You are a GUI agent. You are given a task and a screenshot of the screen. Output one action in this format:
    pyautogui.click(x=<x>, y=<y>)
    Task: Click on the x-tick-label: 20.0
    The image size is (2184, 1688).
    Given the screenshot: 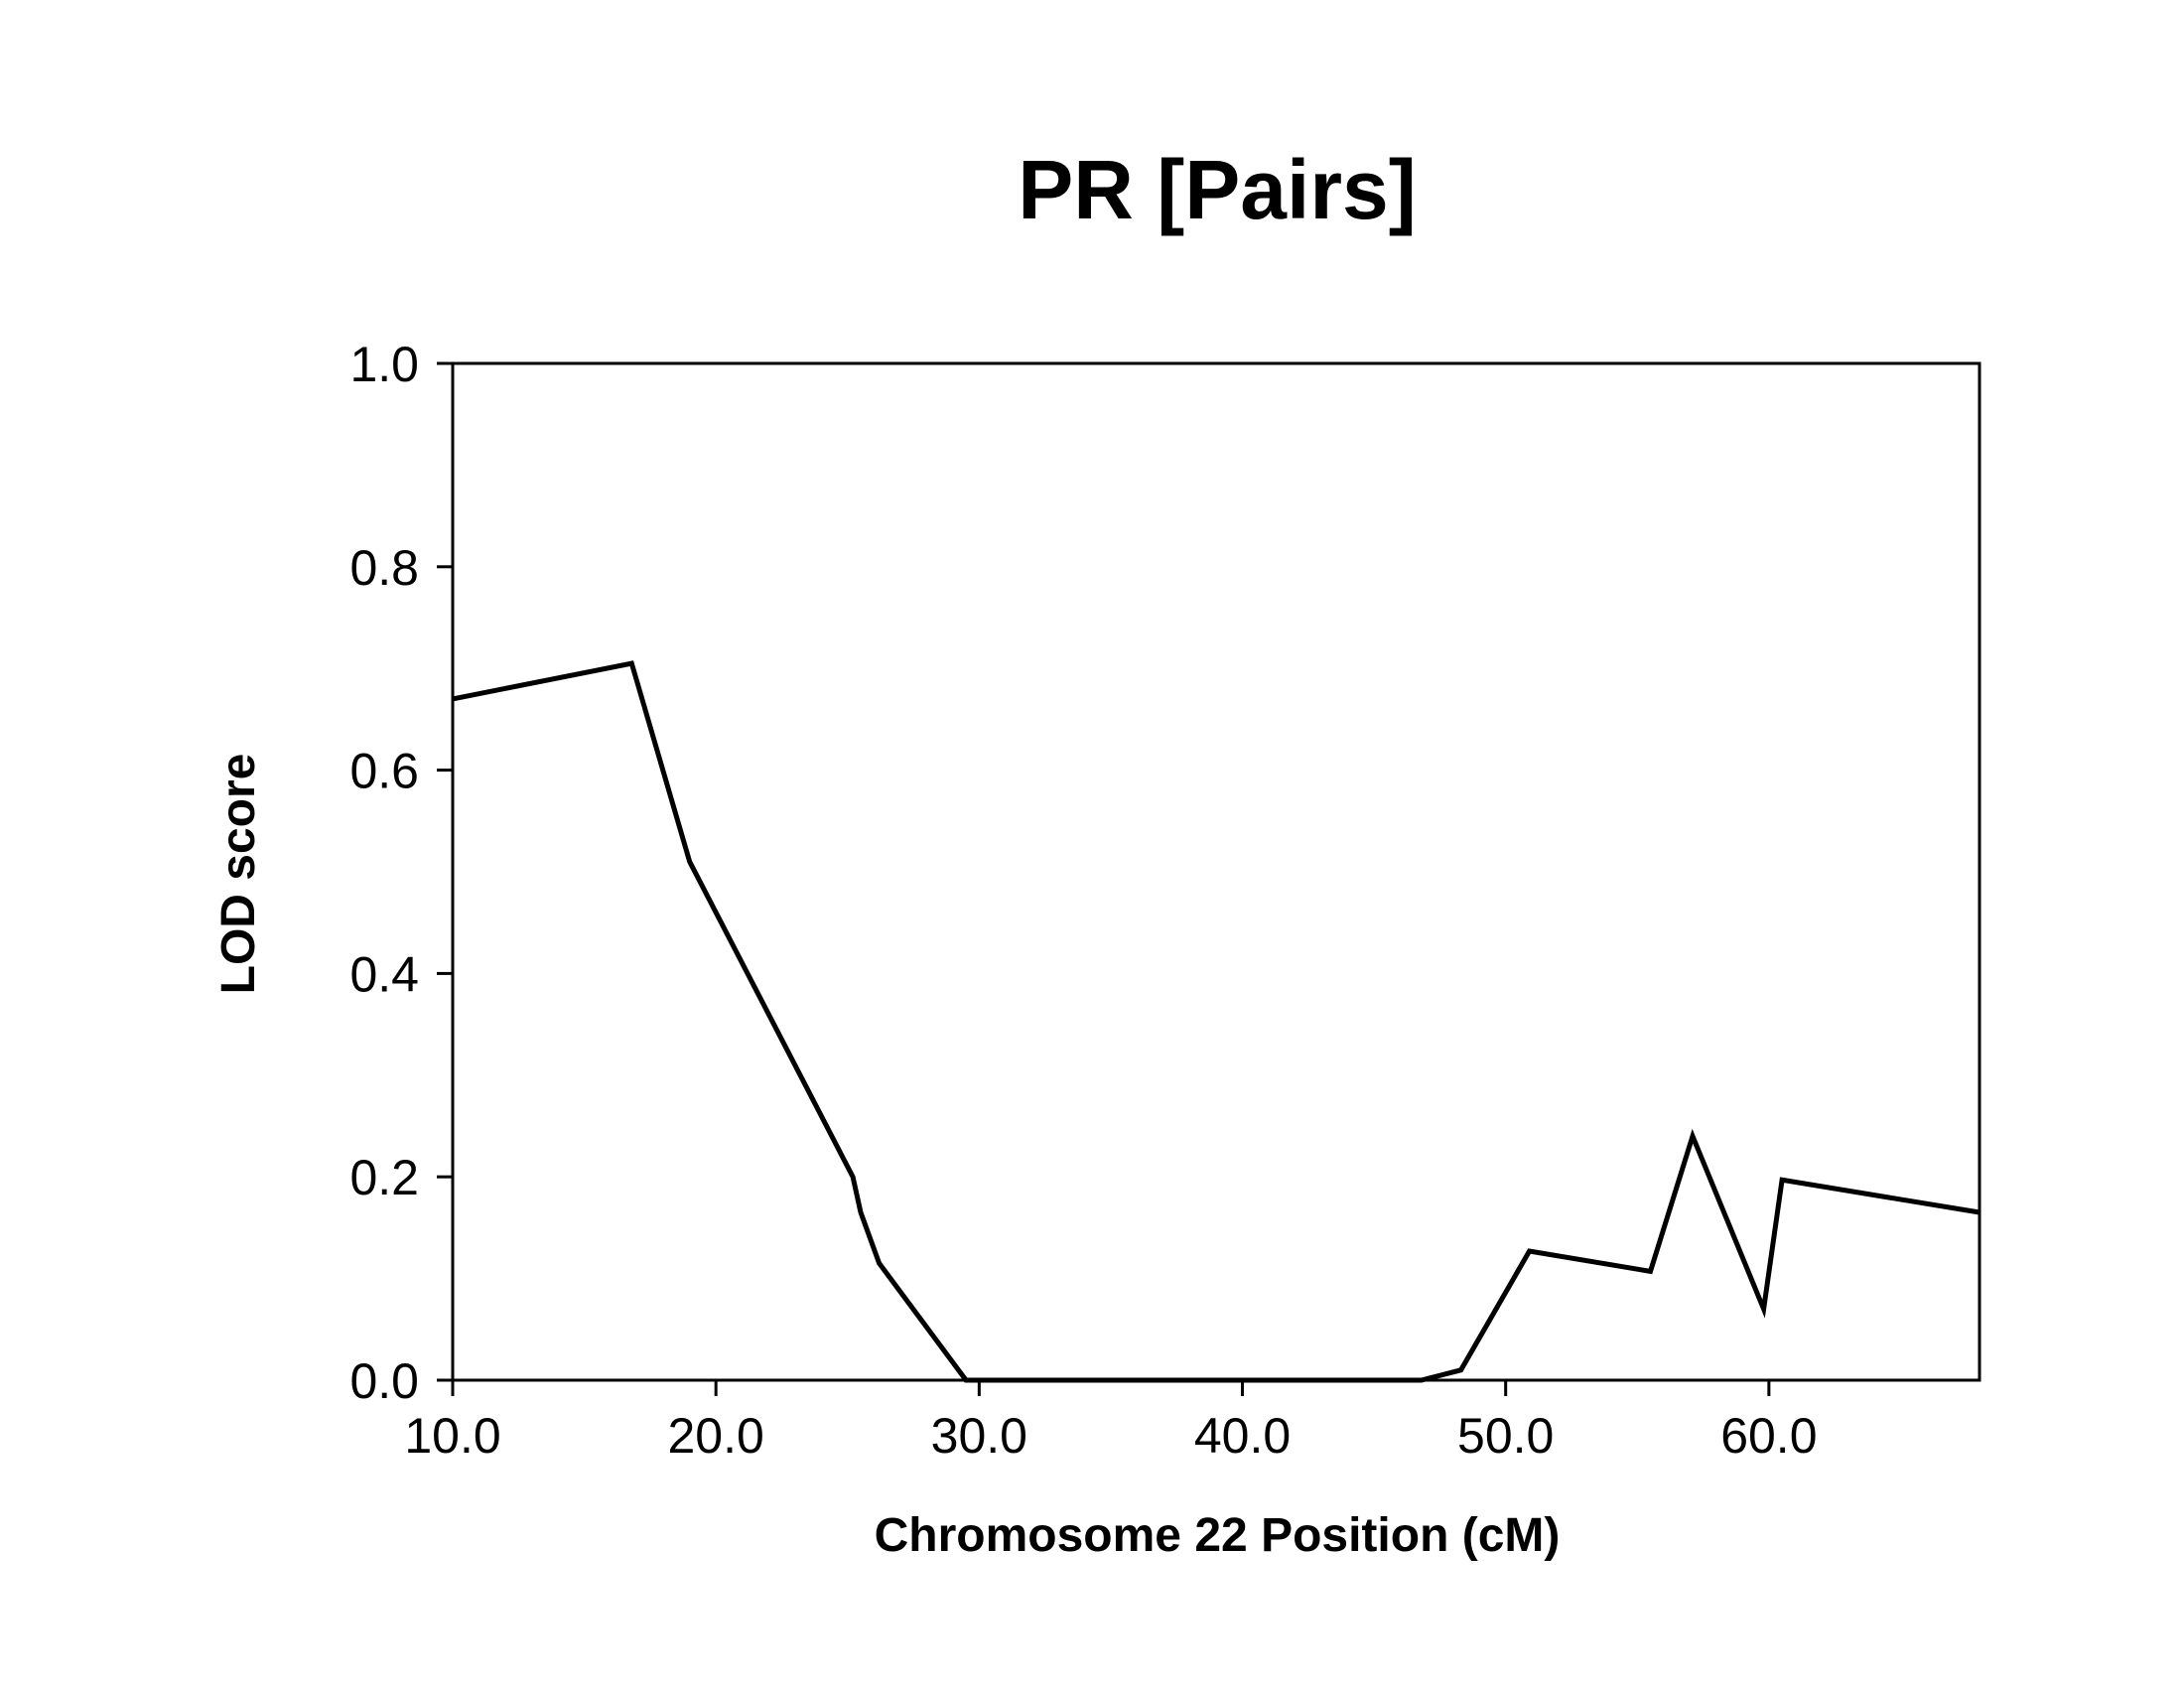 What is the action you would take?
    pyautogui.click(x=716, y=1436)
    